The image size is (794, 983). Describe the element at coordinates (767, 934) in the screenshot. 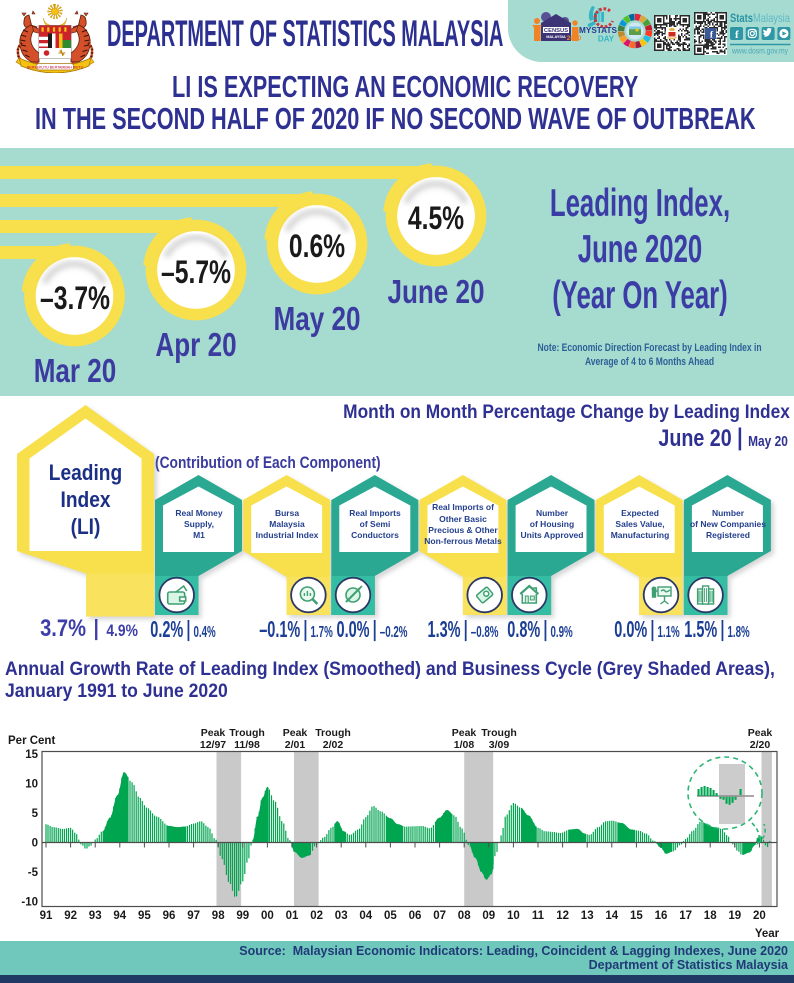

I see `svg-text: Year` at that location.